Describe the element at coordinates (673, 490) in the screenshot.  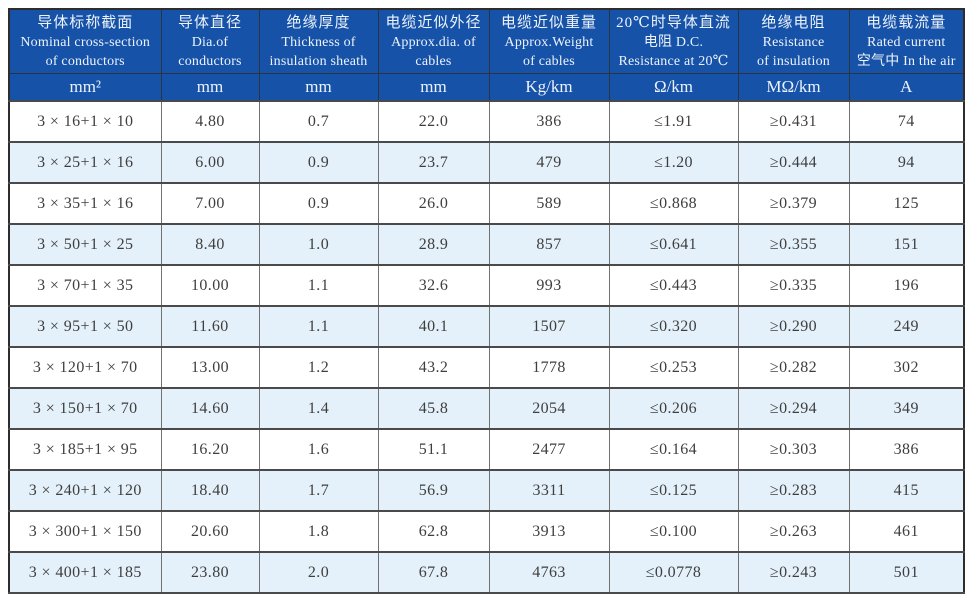
I see `data-cell: ≤0.125` at that location.